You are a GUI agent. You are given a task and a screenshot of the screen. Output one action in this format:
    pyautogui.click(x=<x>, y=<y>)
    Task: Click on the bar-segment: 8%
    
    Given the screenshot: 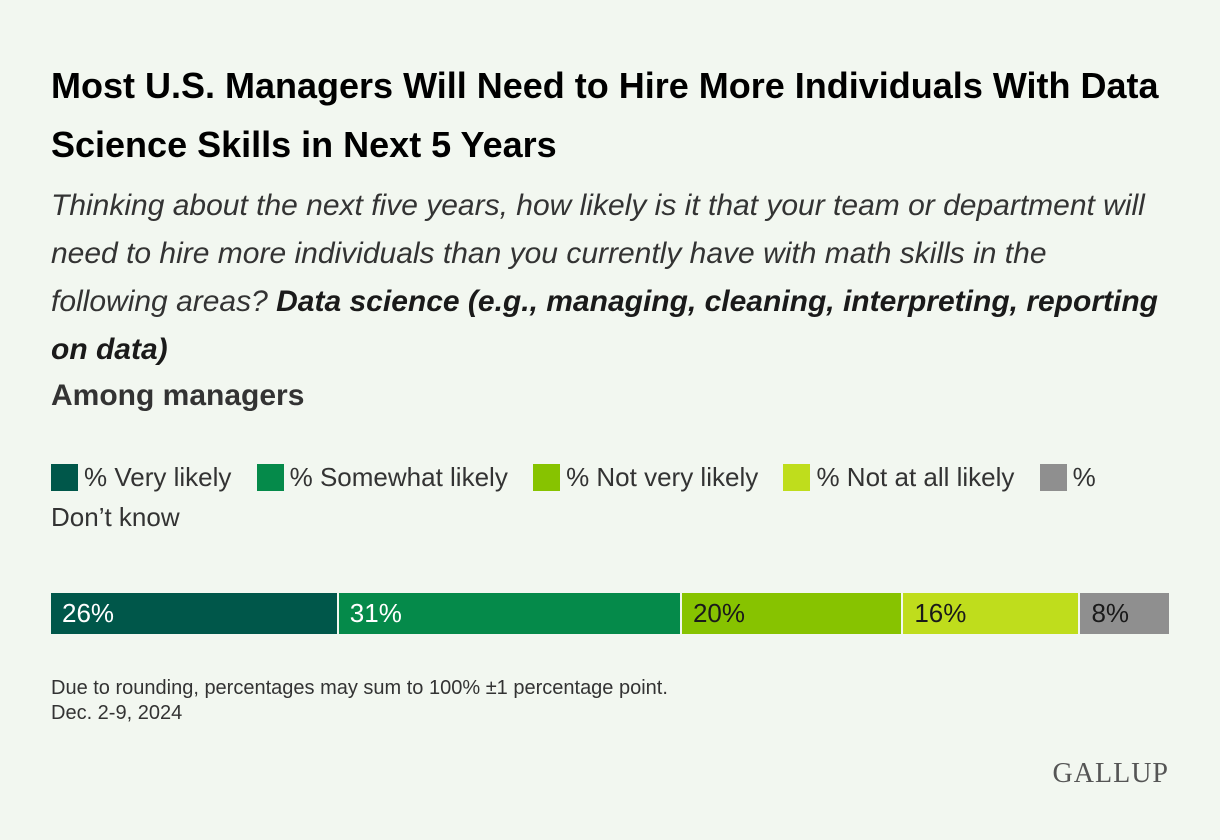 What is the action you would take?
    pyautogui.click(x=1124, y=613)
    